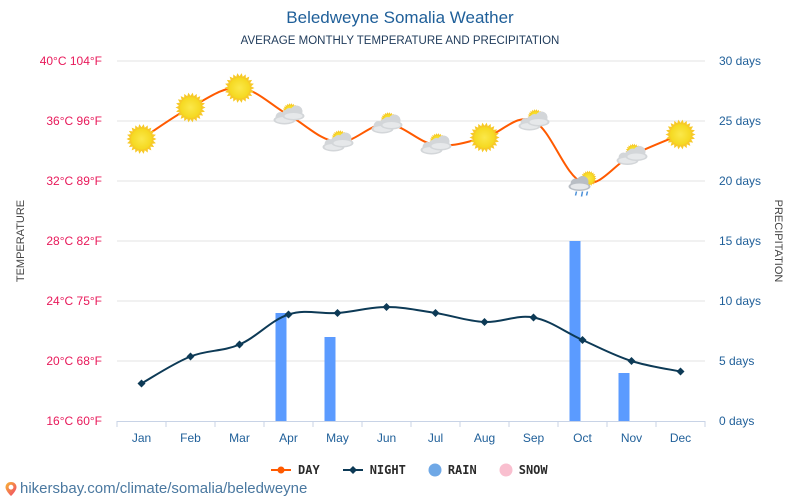  What do you see at coordinates (533, 470) in the screenshot?
I see `legend-snow-label: SNOW` at bounding box center [533, 470].